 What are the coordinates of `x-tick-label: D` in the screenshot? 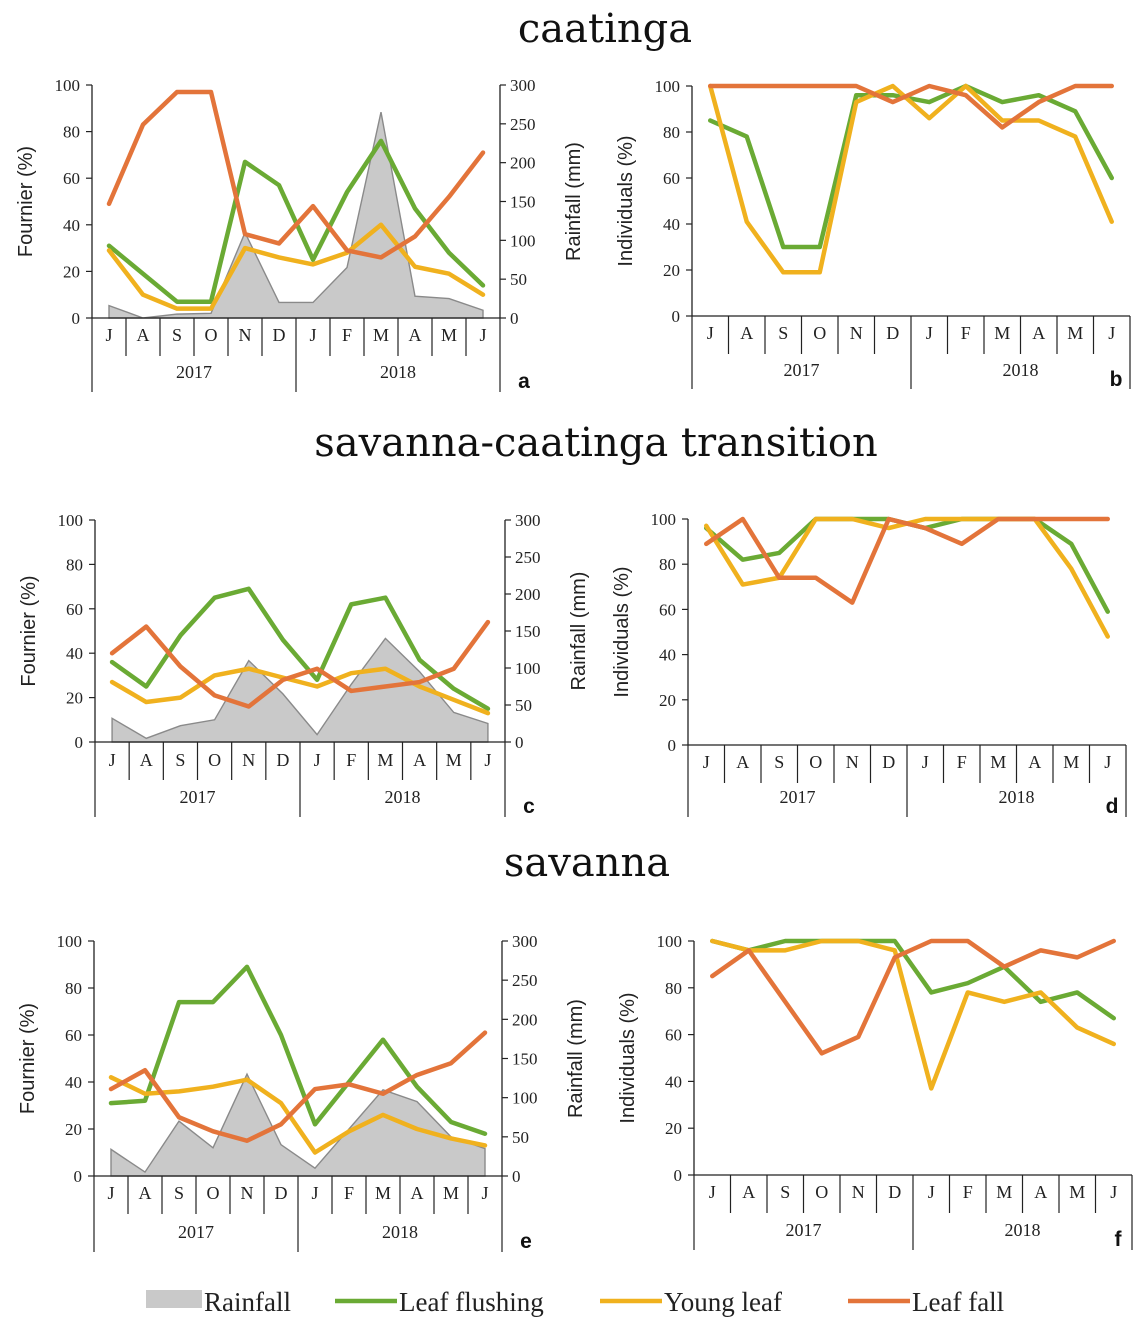 It's located at (281, 1193).